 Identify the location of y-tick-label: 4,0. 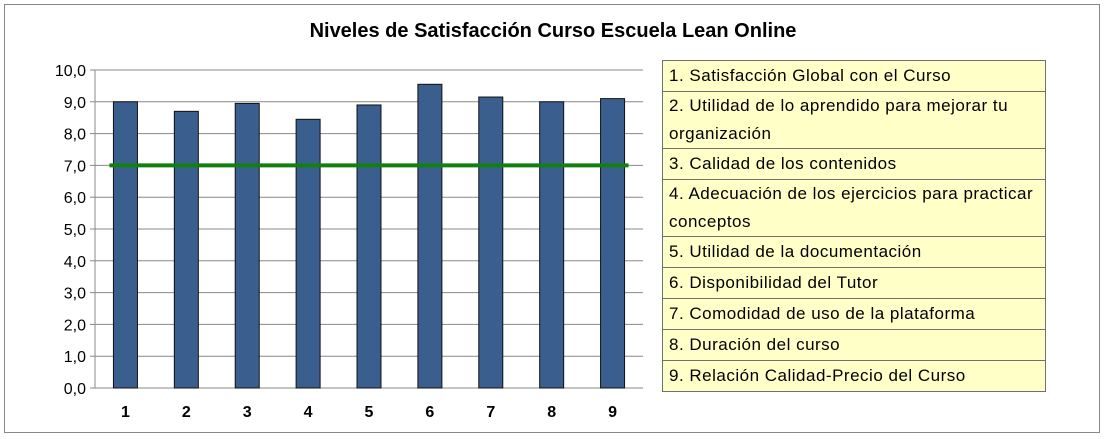
(75, 262).